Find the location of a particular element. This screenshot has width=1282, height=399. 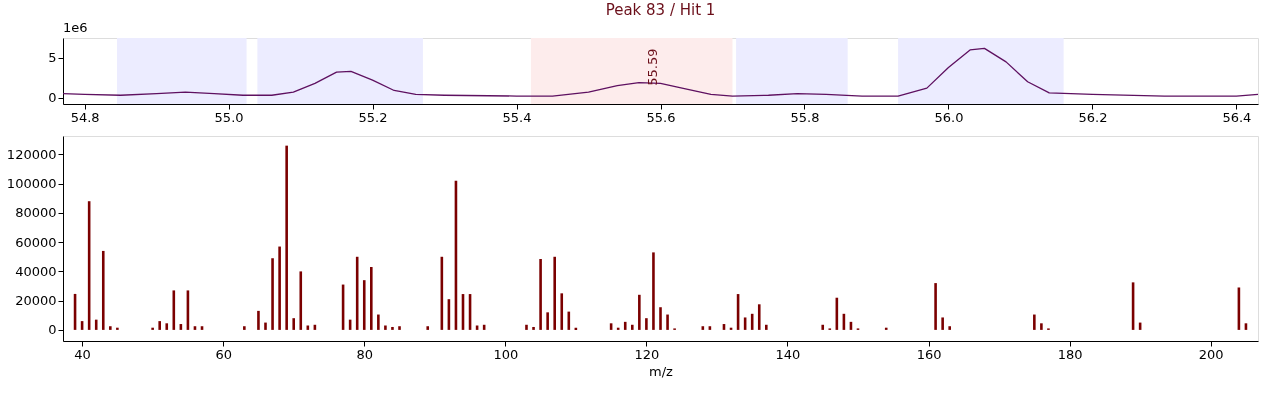

x-tick-label: 140 is located at coordinates (788, 354).